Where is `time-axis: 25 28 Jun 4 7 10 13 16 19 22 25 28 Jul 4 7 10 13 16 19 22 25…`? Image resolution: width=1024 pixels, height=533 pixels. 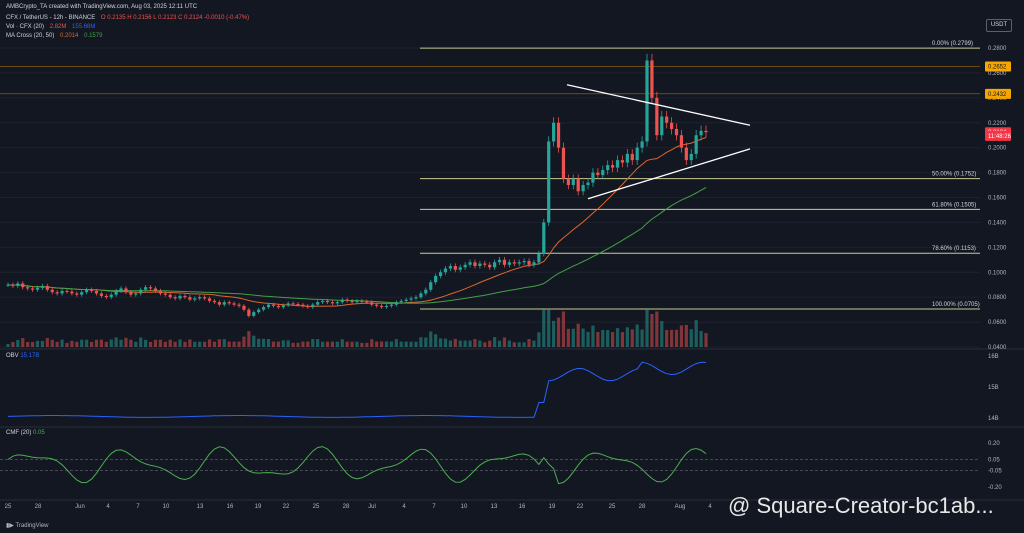
time-axis: 25 28 Jun 4 7 10 13 16 19 22 25 28 Jul 4 7 10 13 16 19 22 25… is located at coordinates (512, 504).